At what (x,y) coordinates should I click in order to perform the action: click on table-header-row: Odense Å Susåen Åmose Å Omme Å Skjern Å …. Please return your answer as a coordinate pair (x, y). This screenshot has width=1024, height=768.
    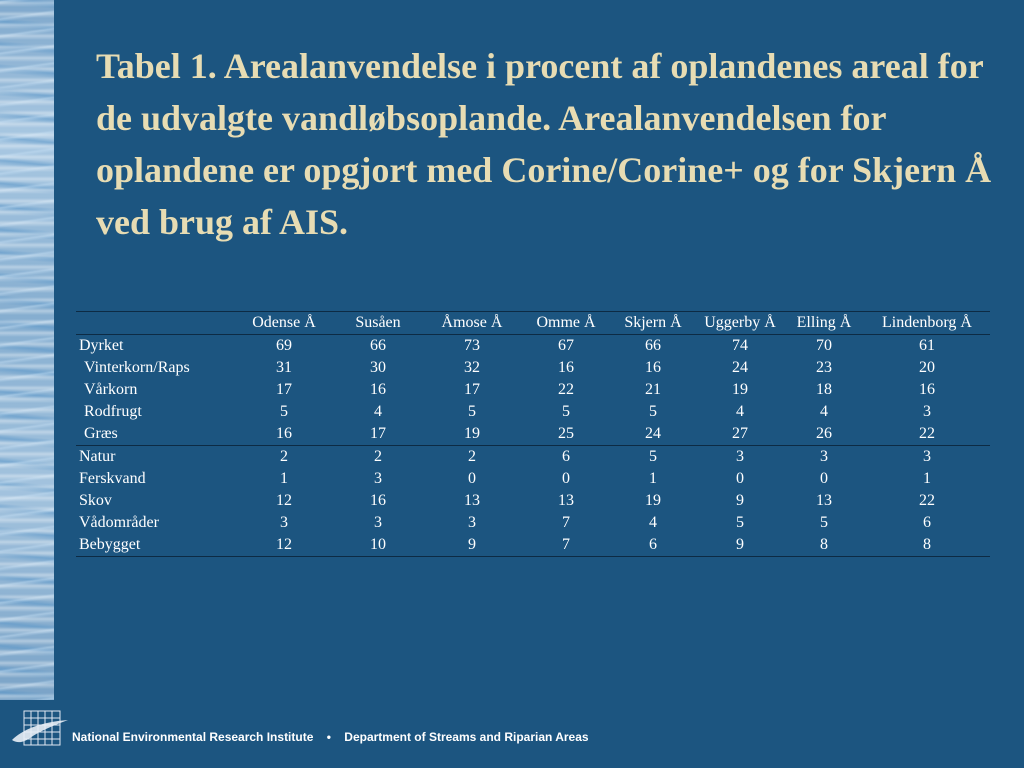
    Looking at the image, I should click on (533, 323).